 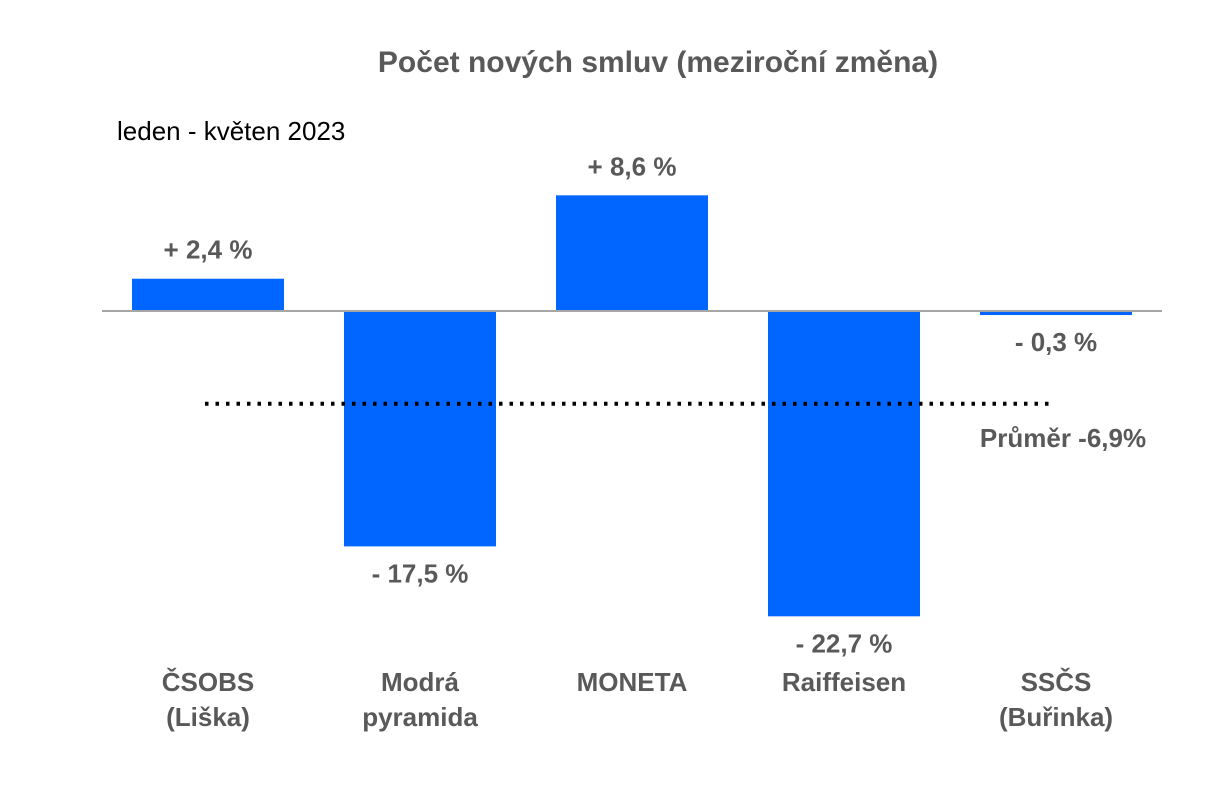 I want to click on category-label-4-0: SSČS, so click(x=1056, y=682).